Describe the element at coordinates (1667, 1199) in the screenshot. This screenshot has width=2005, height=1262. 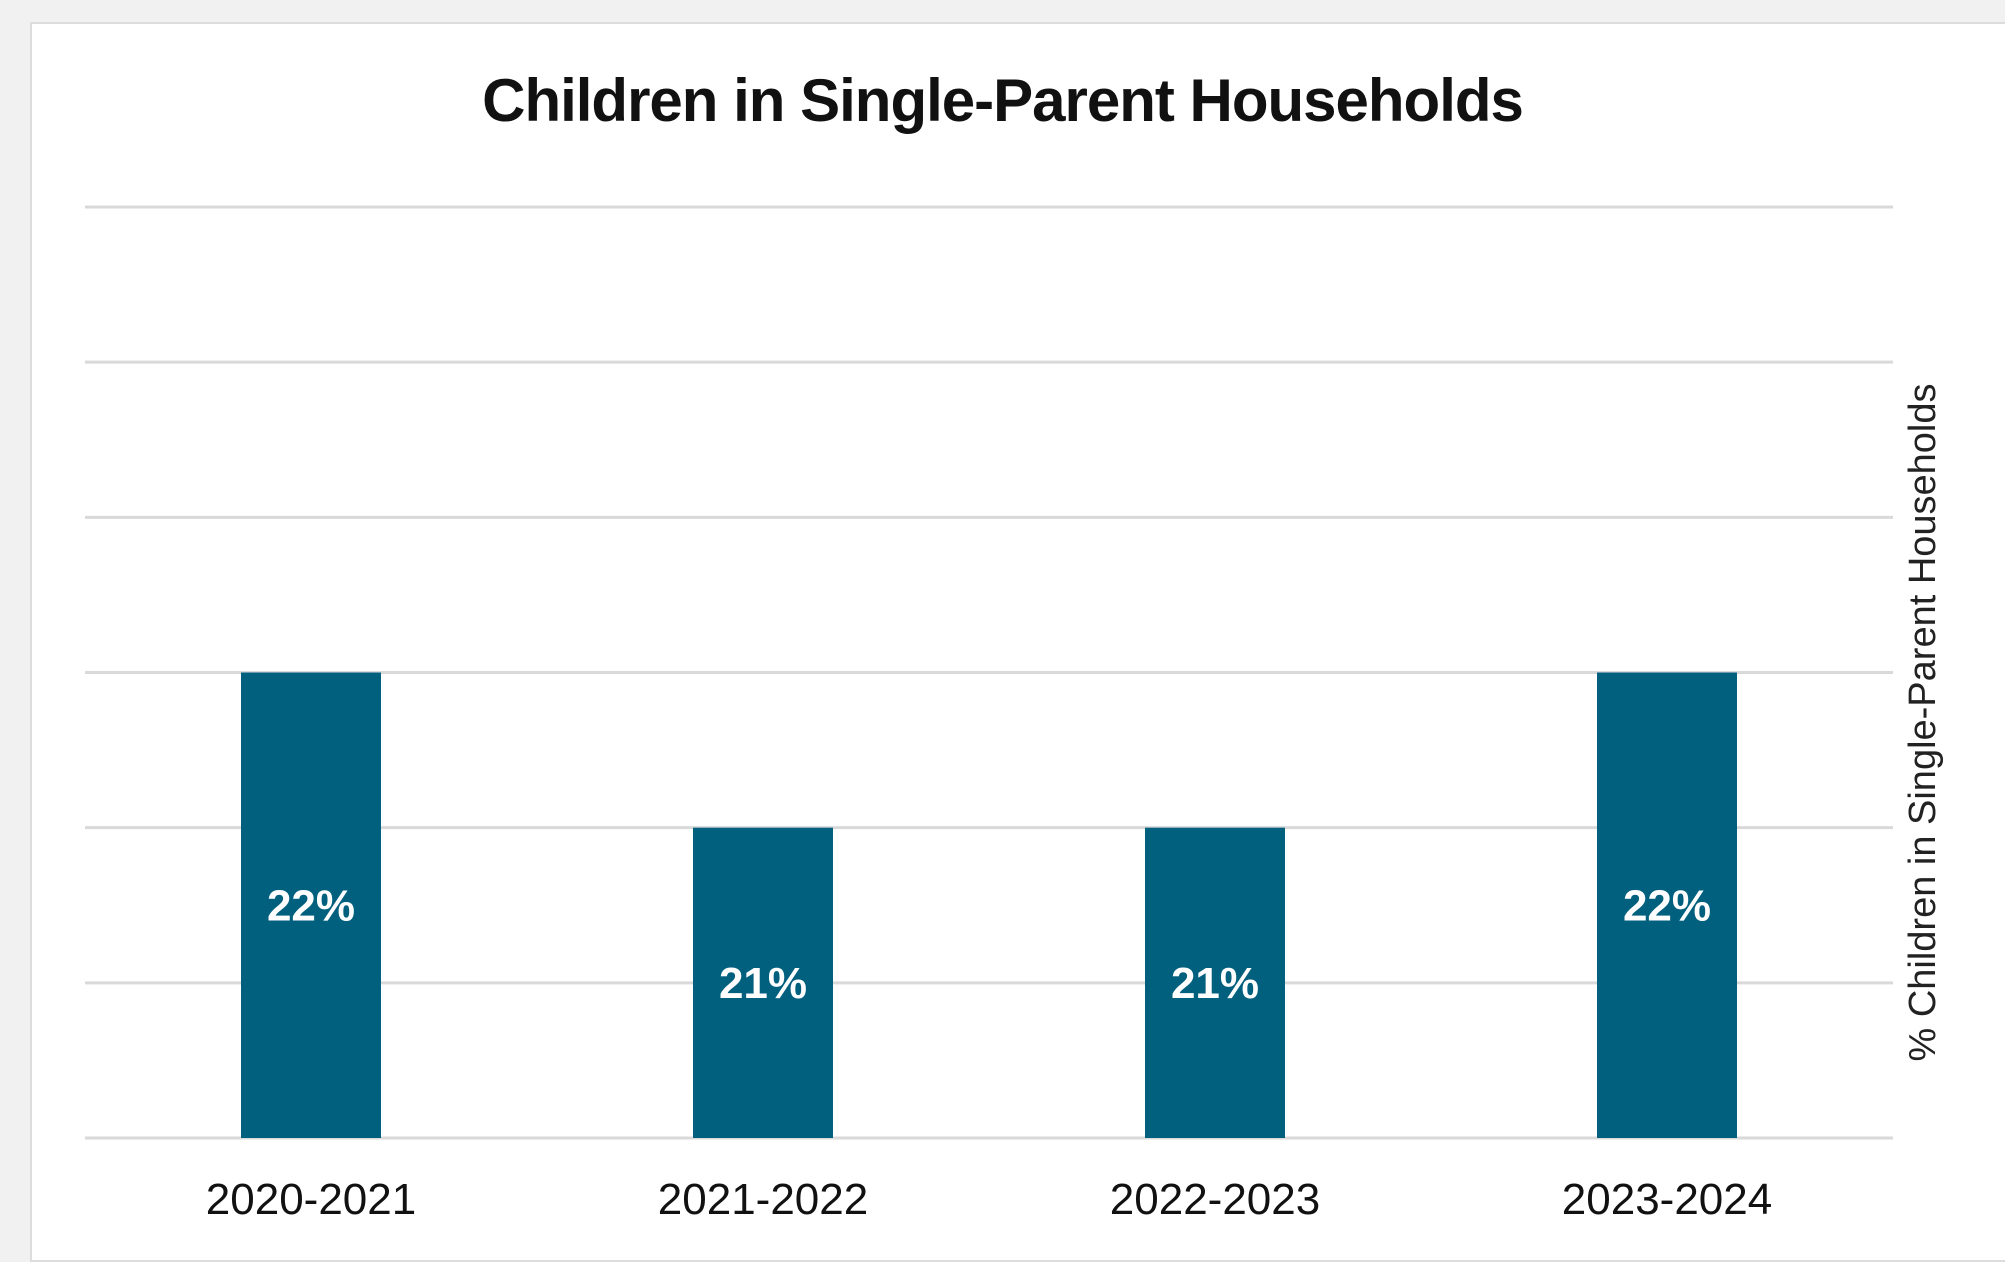
I see `x-tick-label: 2023-2024` at that location.